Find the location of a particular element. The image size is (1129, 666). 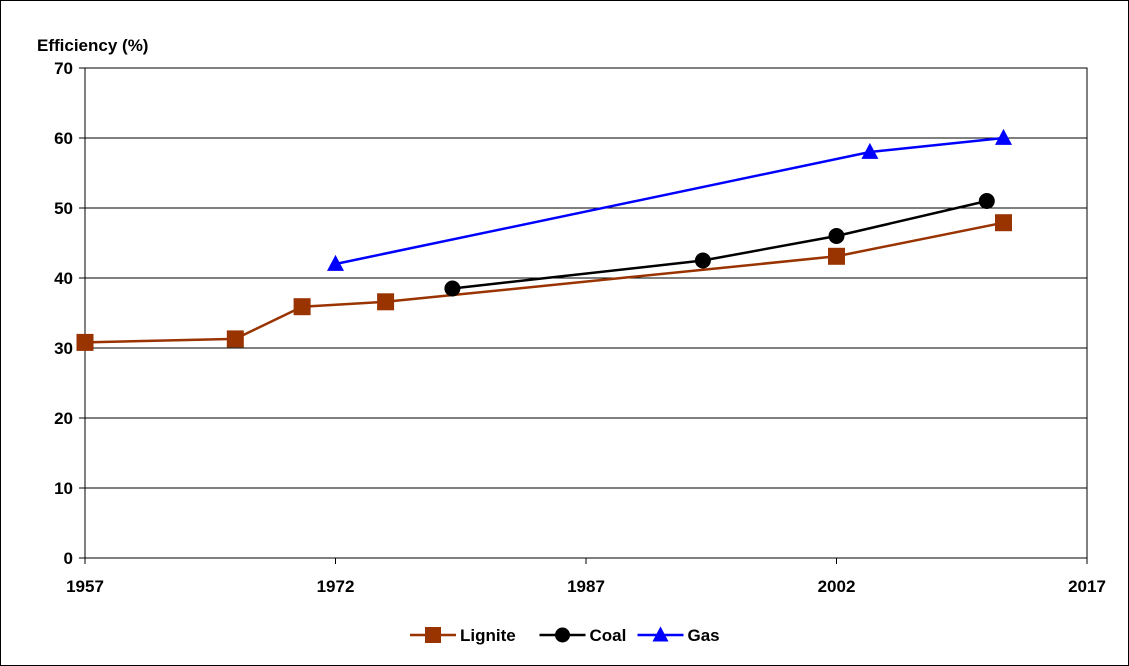

series-line-gas is located at coordinates (669, 201).